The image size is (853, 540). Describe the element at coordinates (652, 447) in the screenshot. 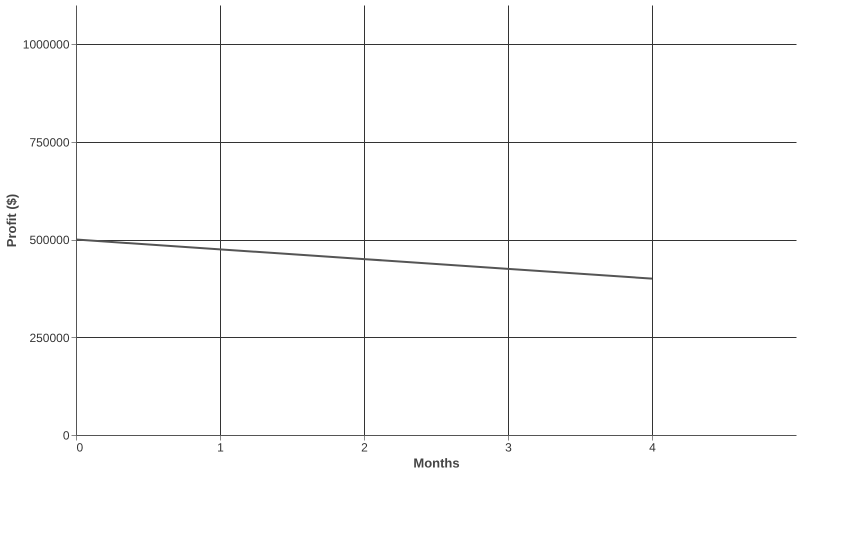

I see `x-tick-label: 4` at that location.